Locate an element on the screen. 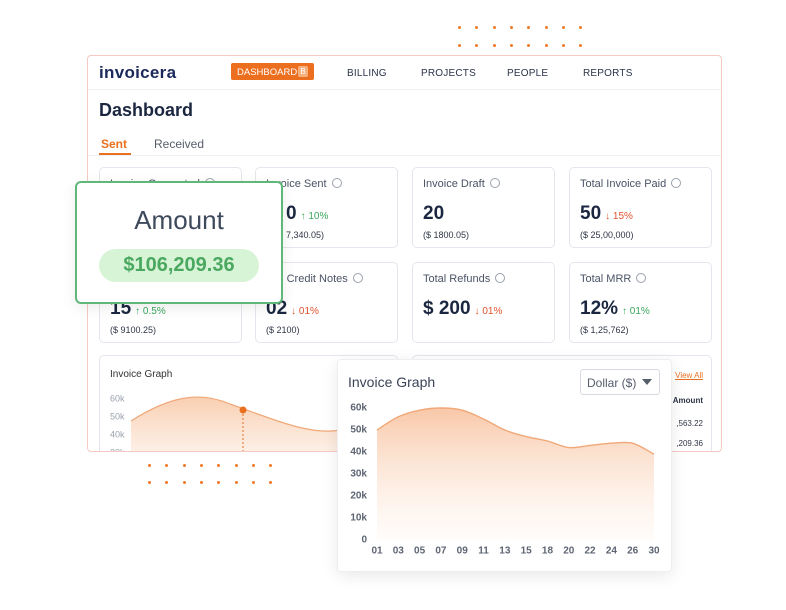 The width and height of the screenshot is (786, 610). nav-item: DASHBOARD is located at coordinates (267, 72).